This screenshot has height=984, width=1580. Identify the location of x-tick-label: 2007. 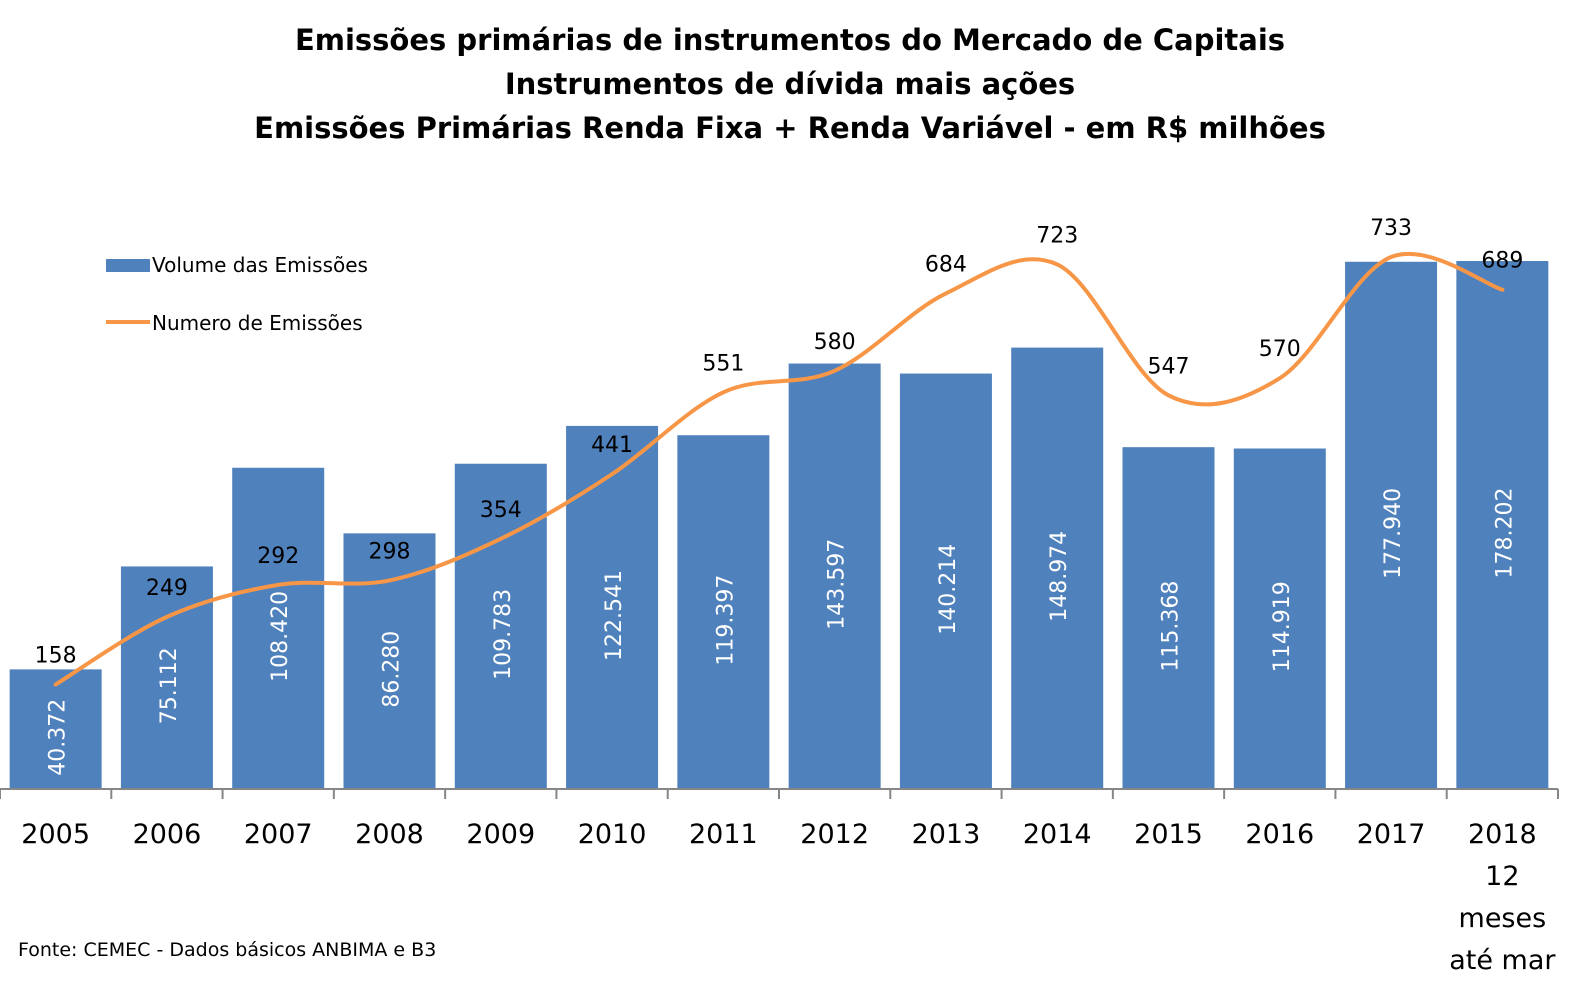
(278, 834).